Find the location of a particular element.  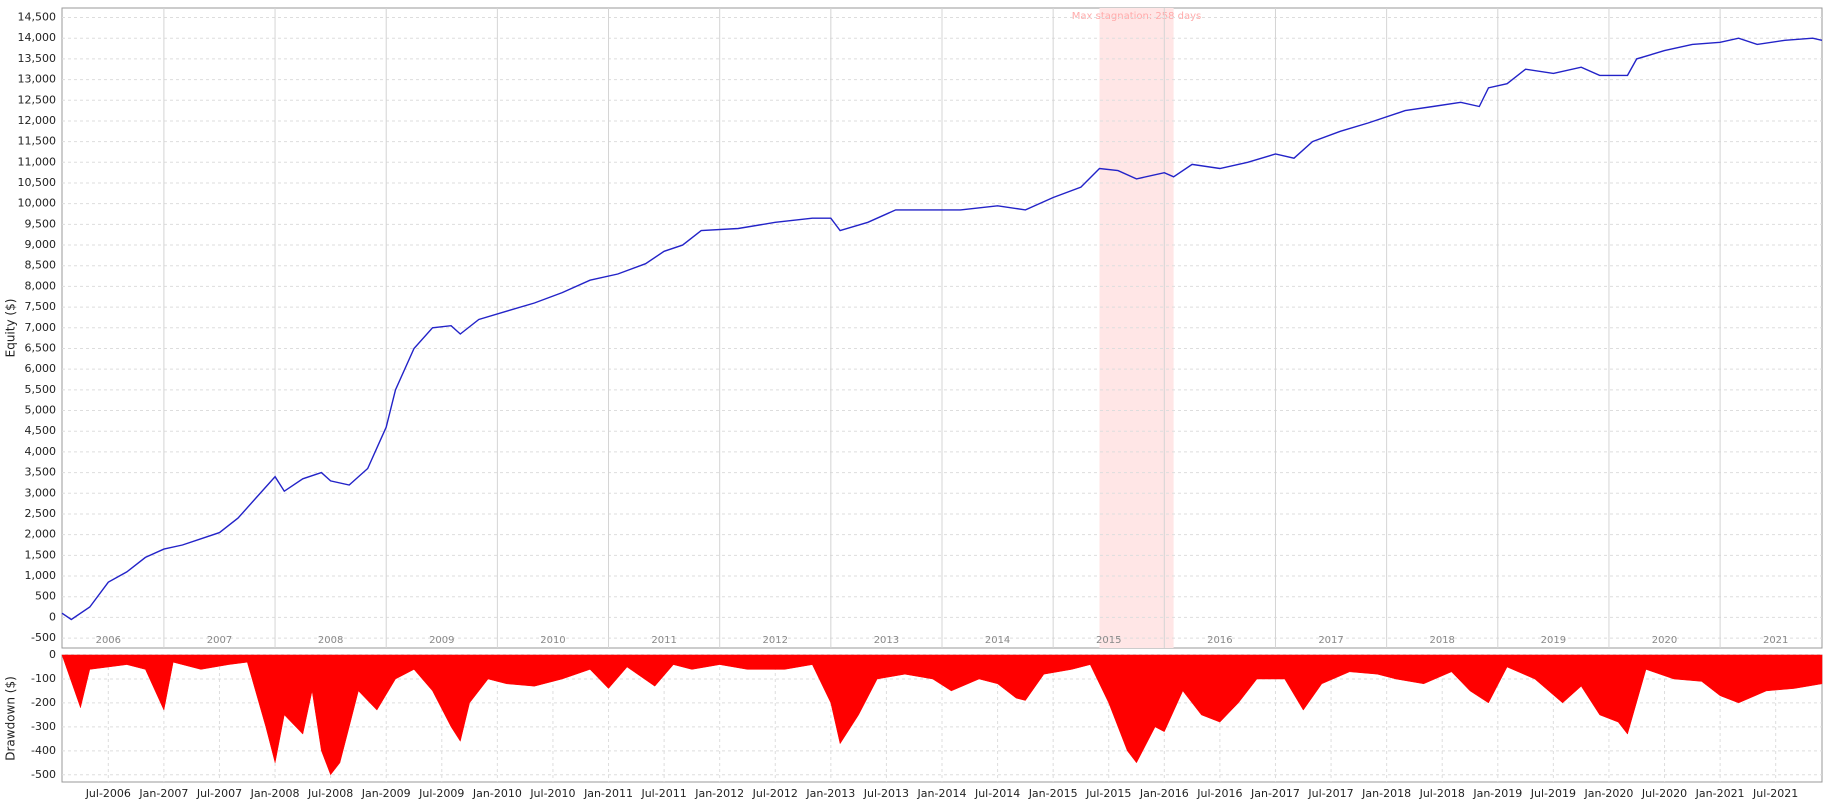

year-label: 2014 is located at coordinates (997, 640).